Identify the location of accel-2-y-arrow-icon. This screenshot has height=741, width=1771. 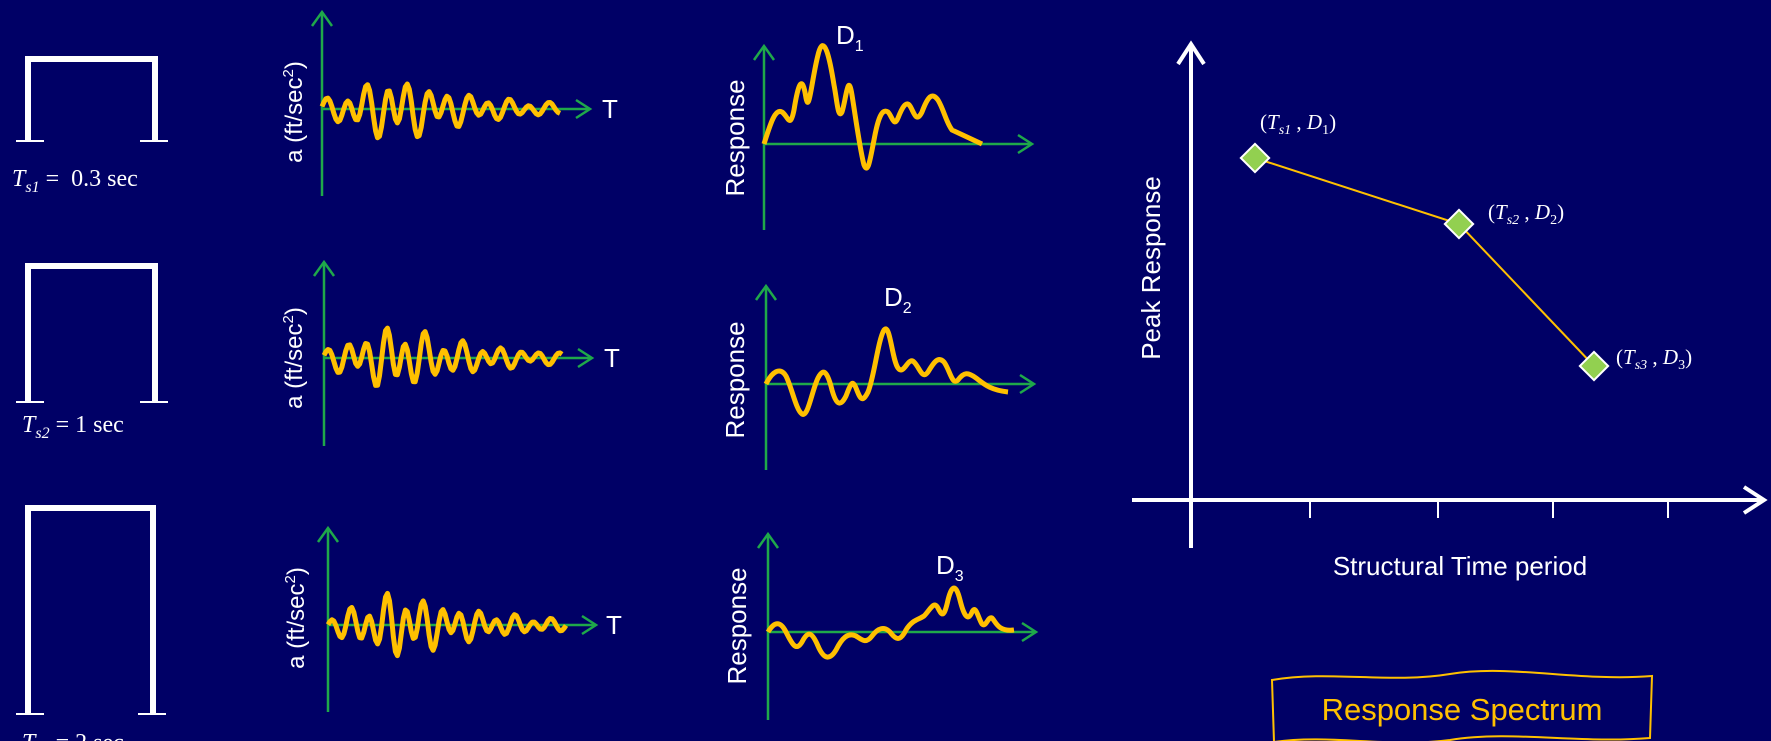
(324, 268).